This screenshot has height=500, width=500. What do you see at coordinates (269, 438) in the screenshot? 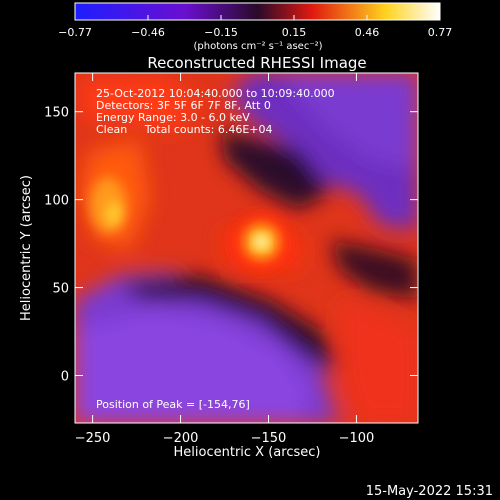
I see `x-tick-label: −150` at bounding box center [269, 438].